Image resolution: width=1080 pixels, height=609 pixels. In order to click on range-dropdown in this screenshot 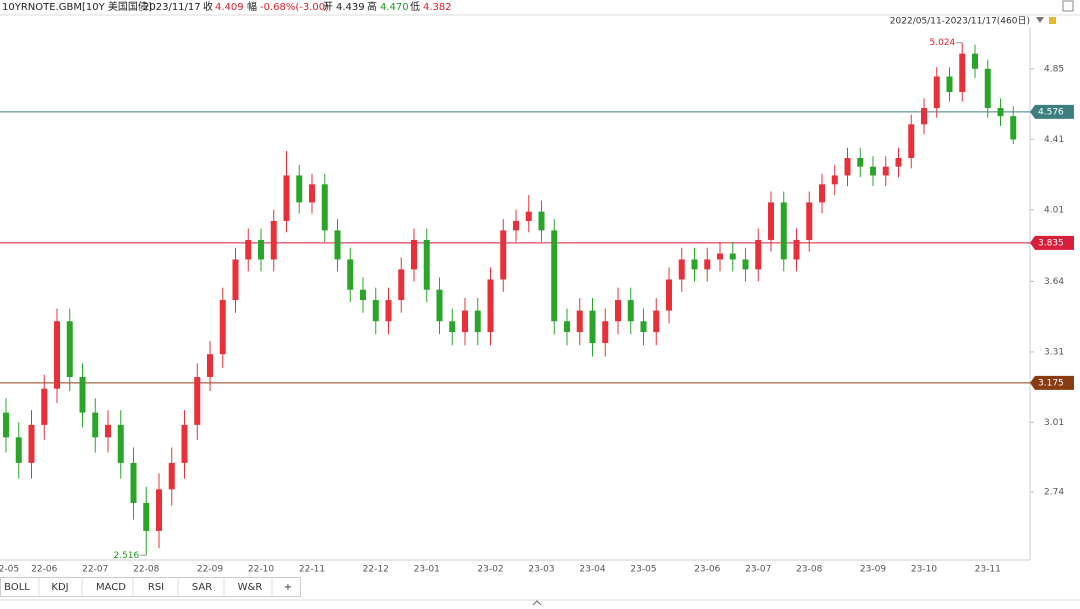, I will do `click(1040, 20)`.